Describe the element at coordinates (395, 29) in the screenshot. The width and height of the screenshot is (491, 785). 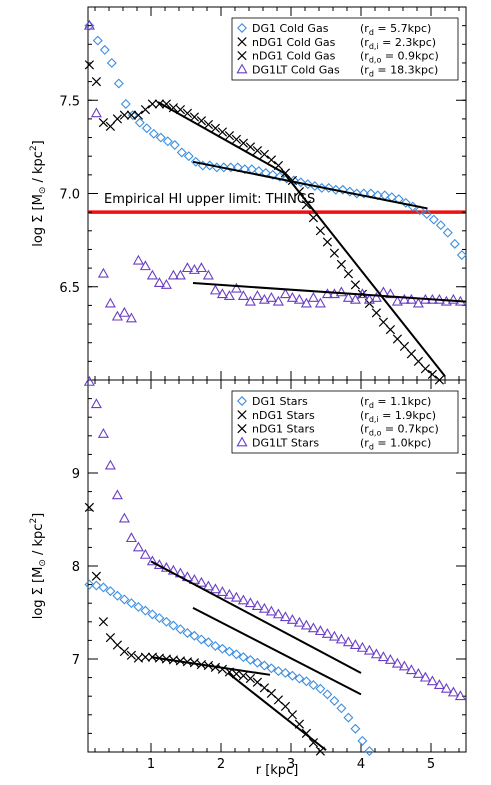
I see `top-legend-radius: (rd = 5.7kpc)` at that location.